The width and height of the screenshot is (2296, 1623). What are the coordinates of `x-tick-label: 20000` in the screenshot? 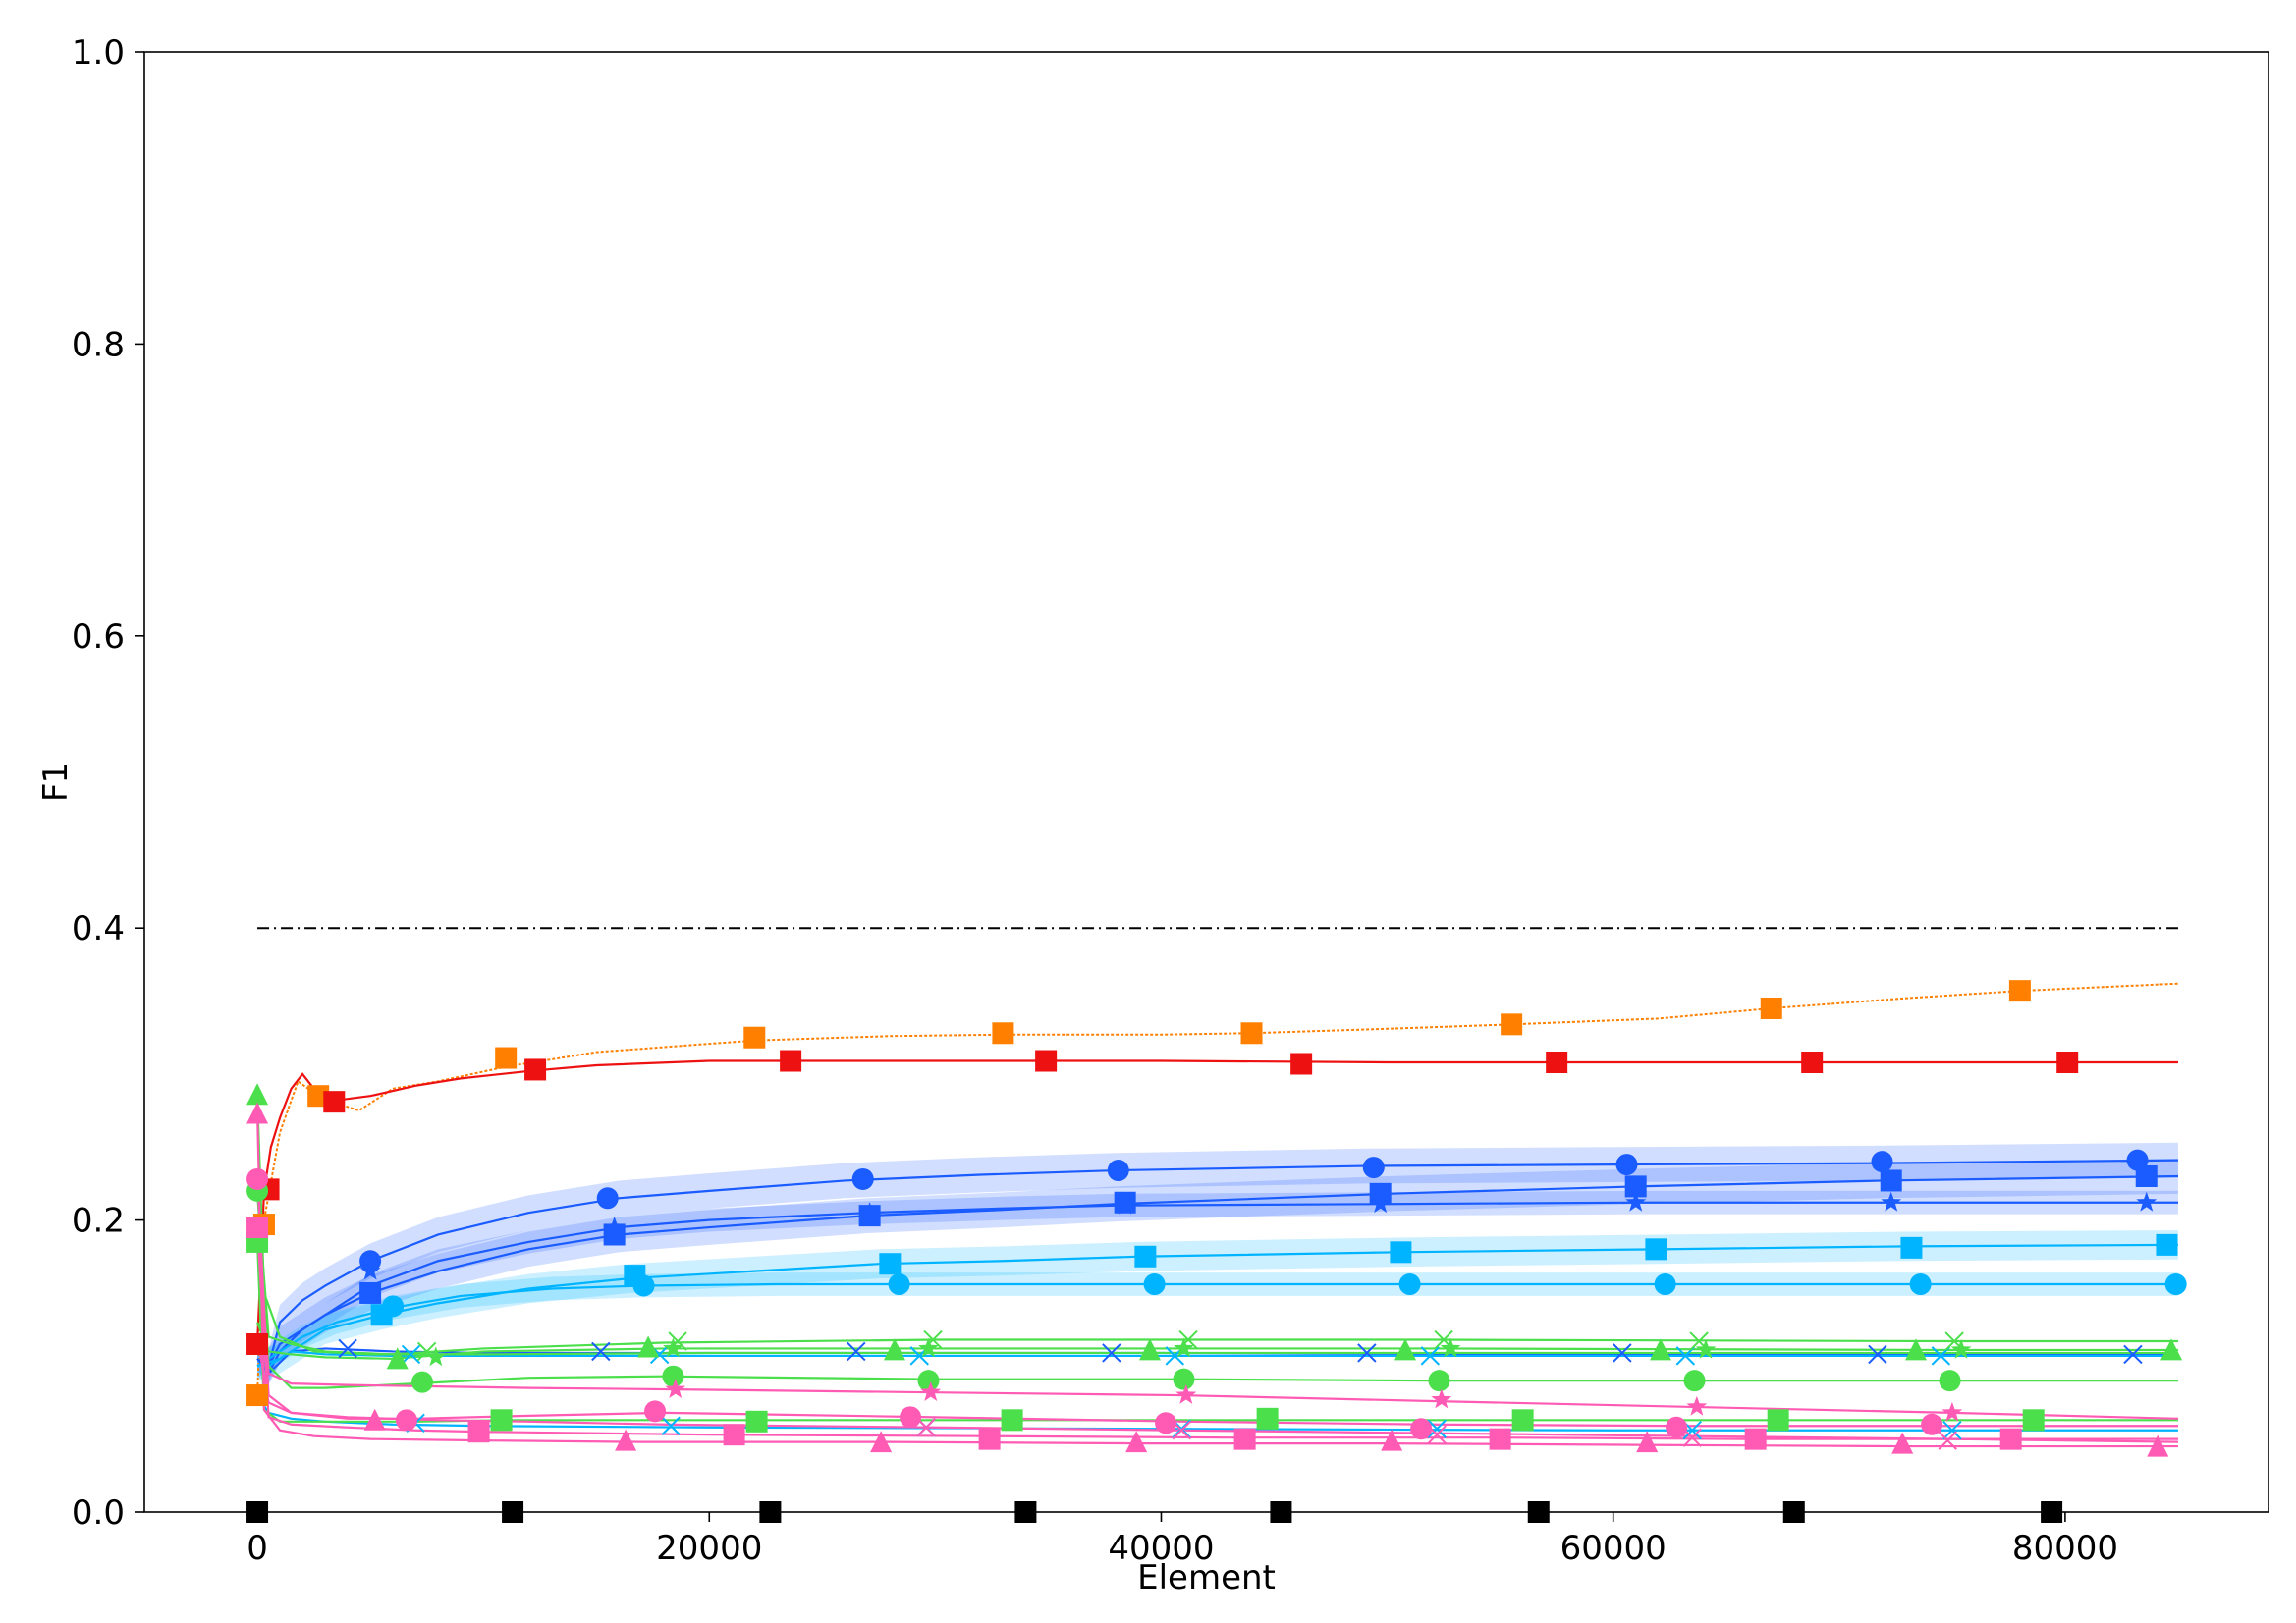 It's located at (709, 1548).